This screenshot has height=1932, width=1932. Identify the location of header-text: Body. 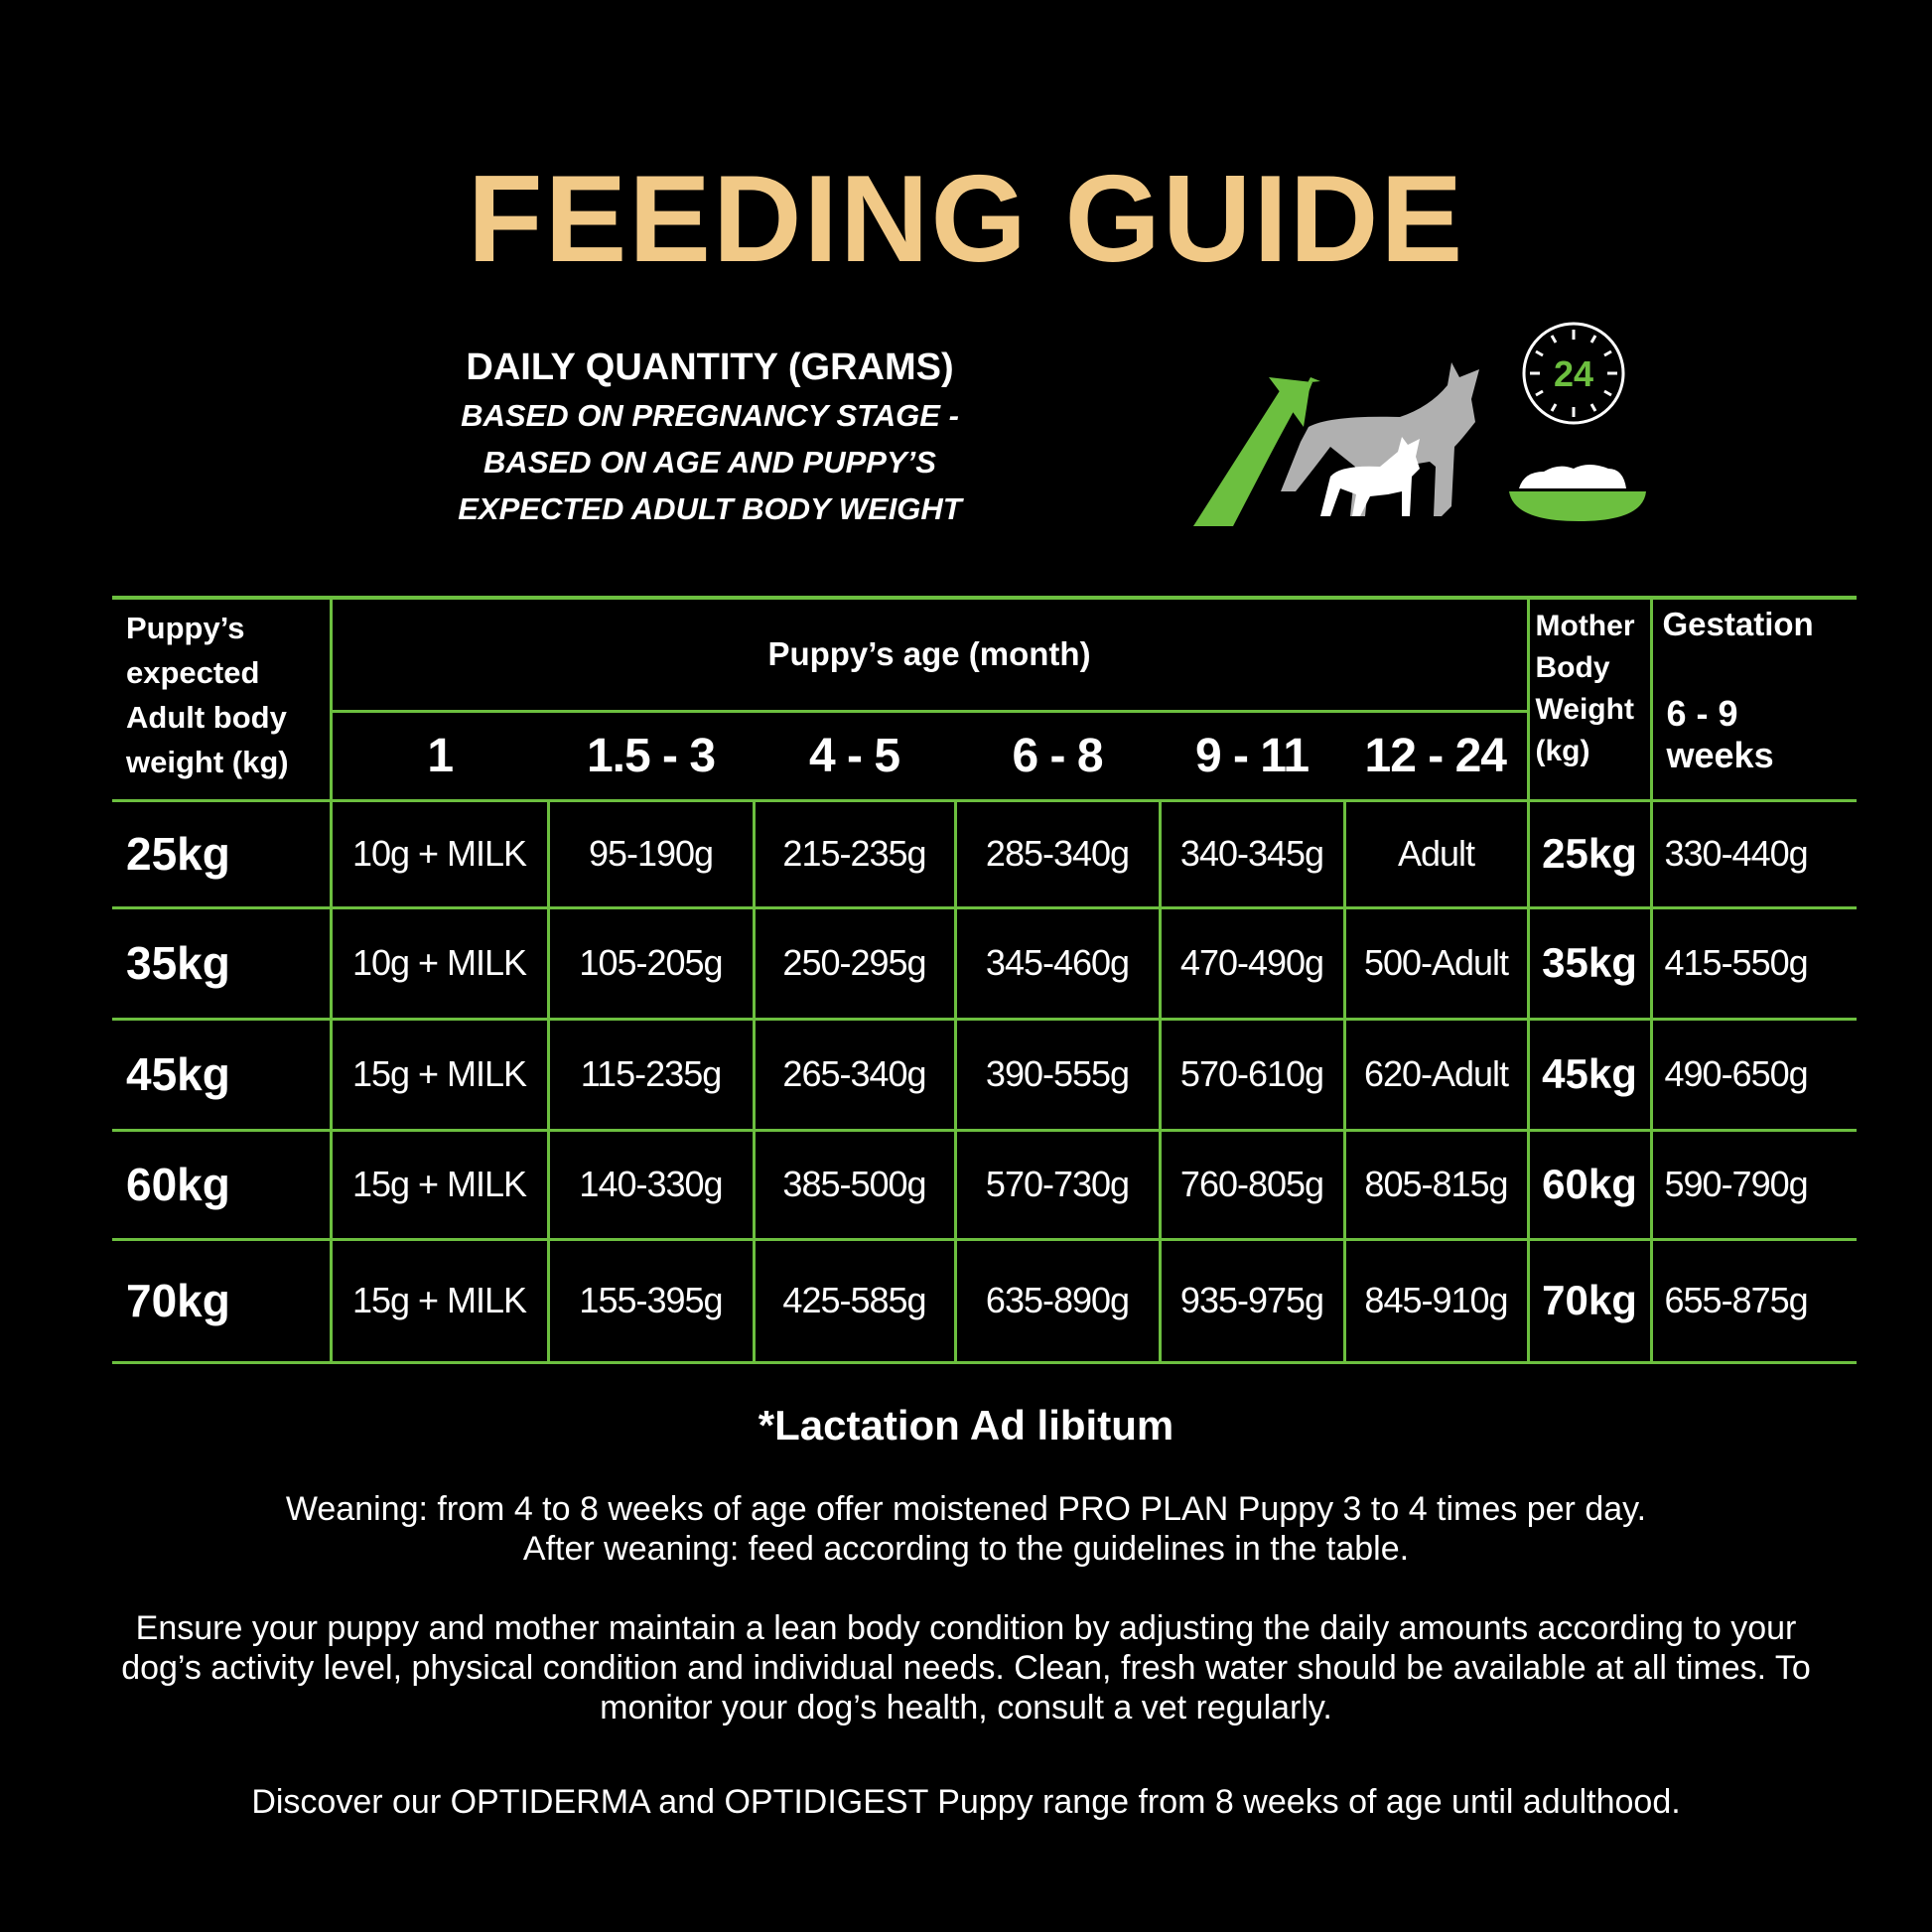
(1573, 667).